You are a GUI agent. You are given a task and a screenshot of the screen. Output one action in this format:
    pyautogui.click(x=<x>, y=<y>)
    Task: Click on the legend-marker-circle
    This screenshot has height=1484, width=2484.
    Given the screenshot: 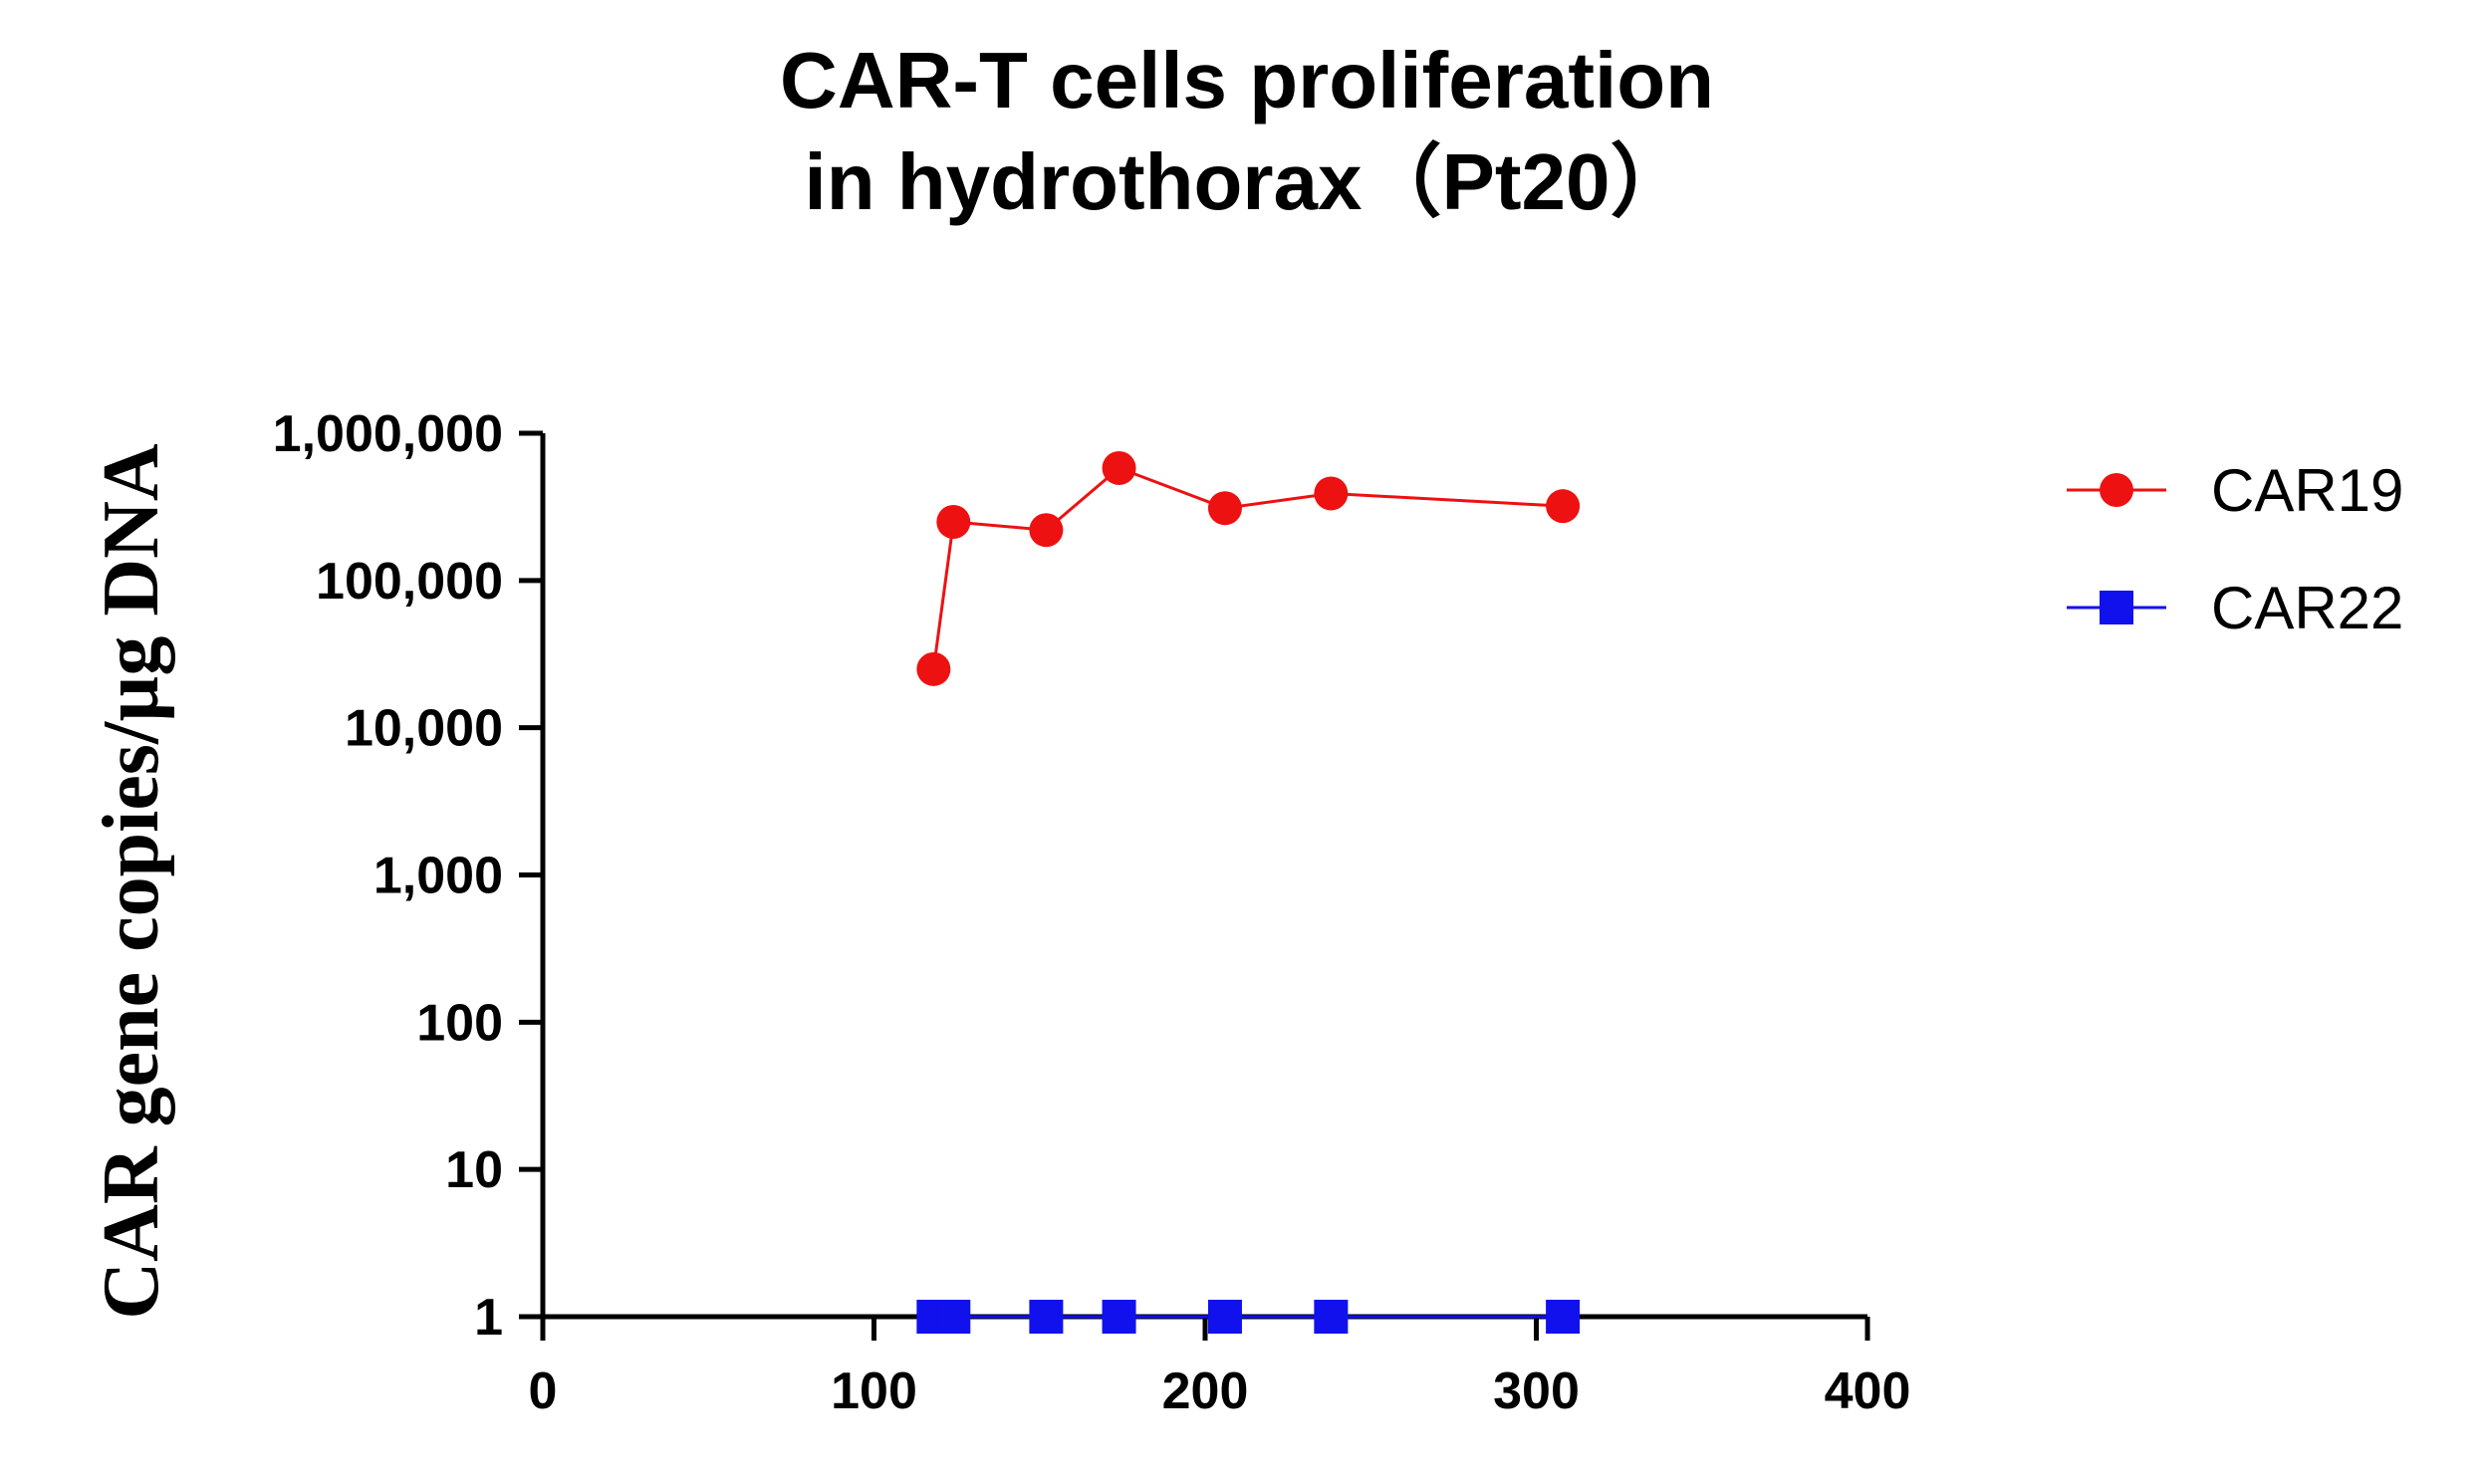 What is the action you would take?
    pyautogui.click(x=2116, y=490)
    